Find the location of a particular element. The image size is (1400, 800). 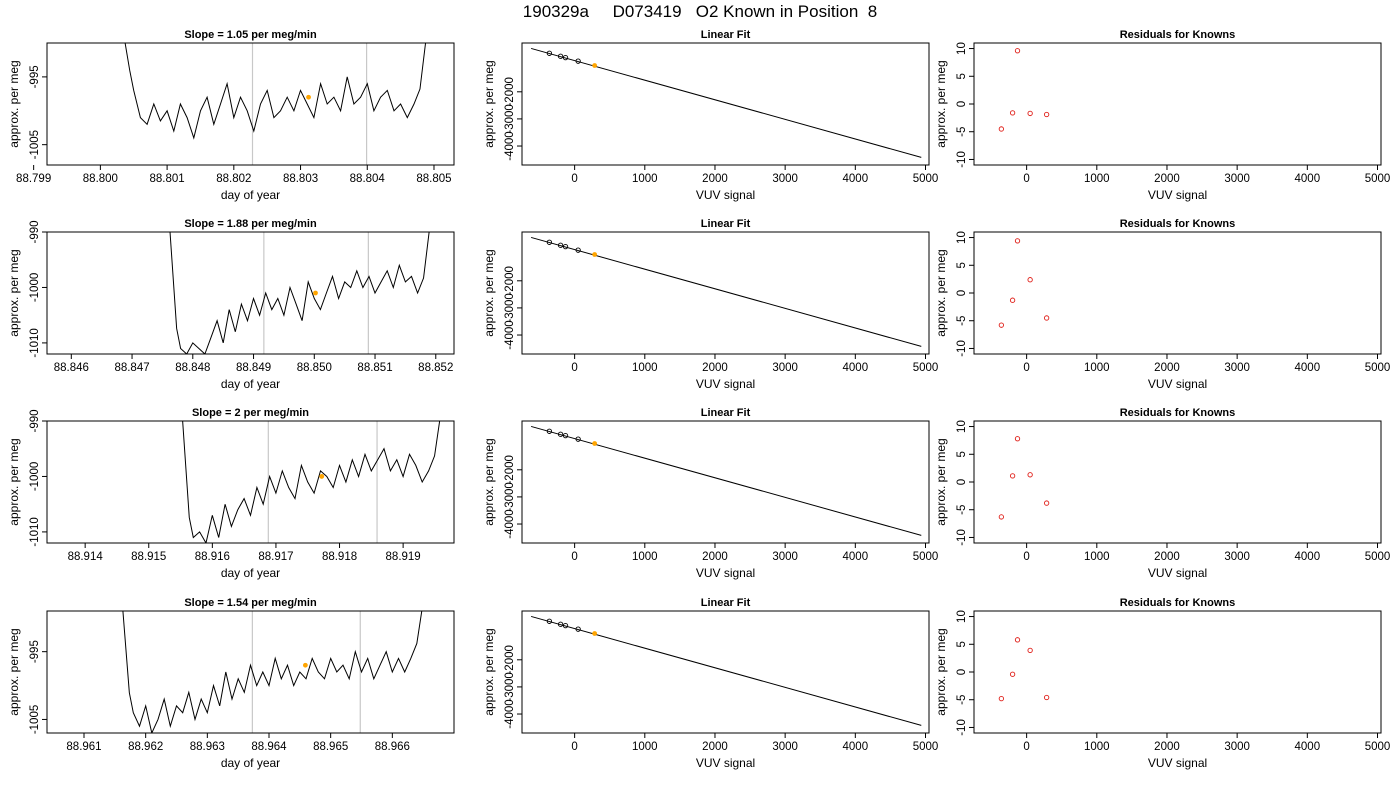

x-tick-label: 88.851 is located at coordinates (374, 368).